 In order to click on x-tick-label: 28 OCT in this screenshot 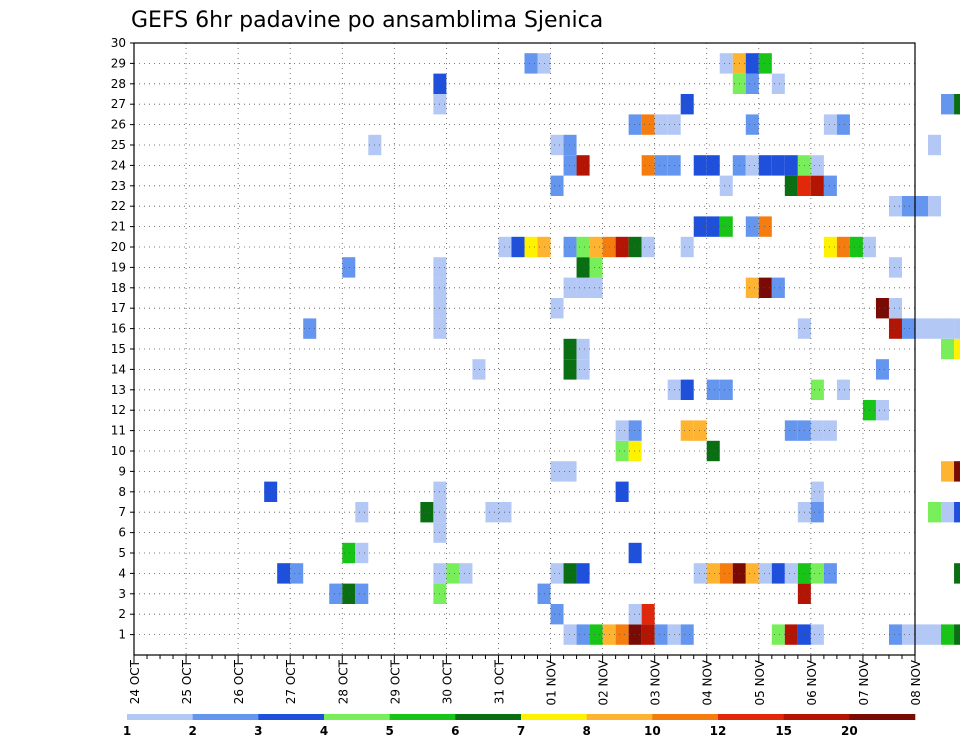, I will do `click(343, 681)`.